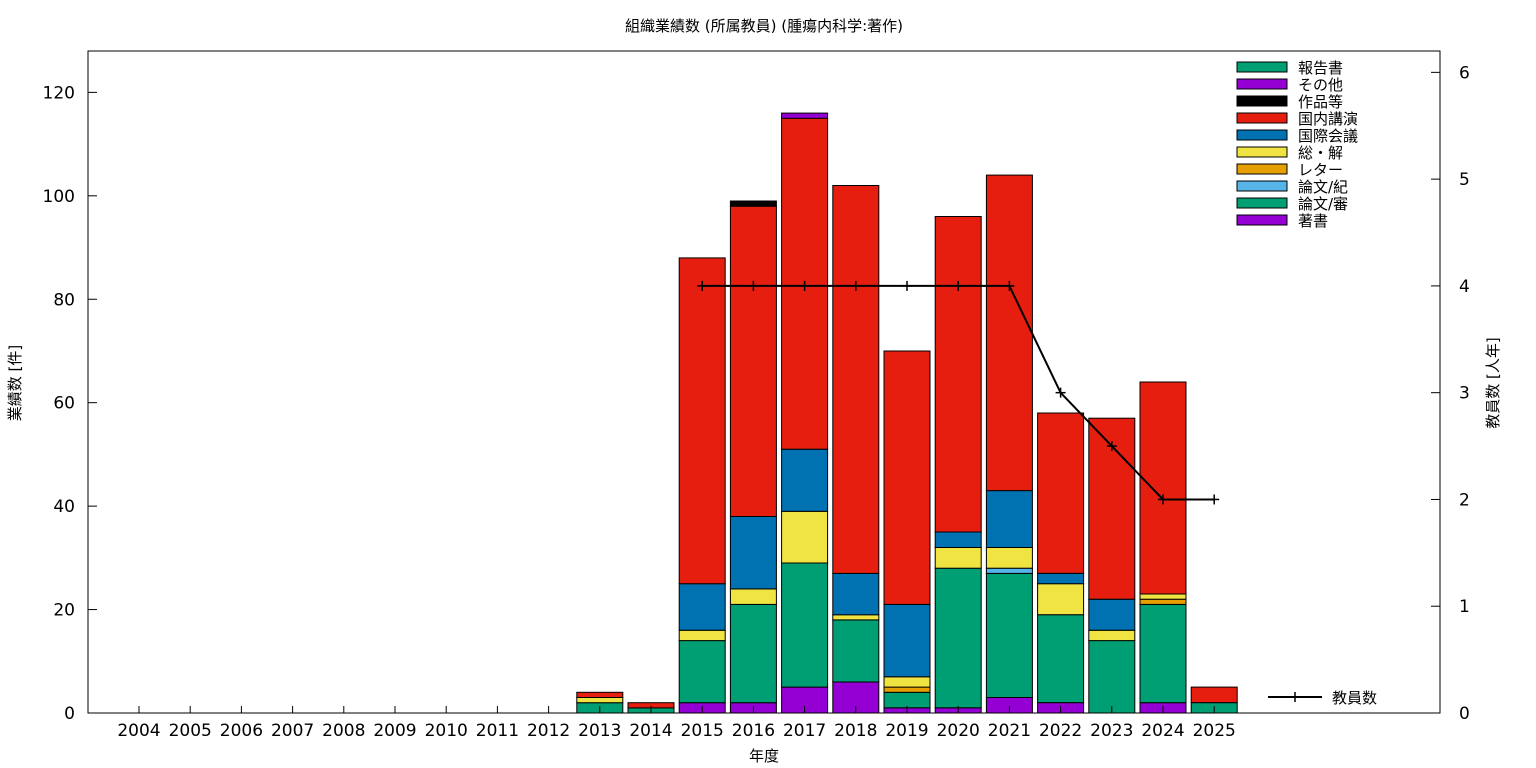  What do you see at coordinates (292, 731) in the screenshot?
I see `x-tick-label-3: 2007` at bounding box center [292, 731].